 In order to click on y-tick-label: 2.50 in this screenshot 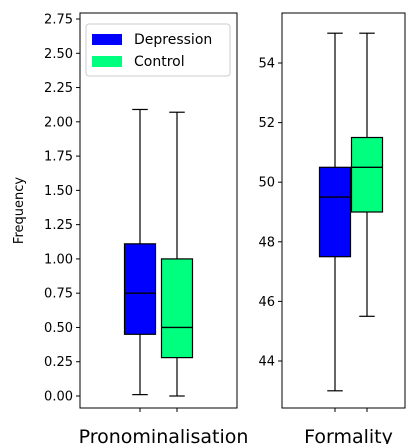, I will do `click(58, 54)`.